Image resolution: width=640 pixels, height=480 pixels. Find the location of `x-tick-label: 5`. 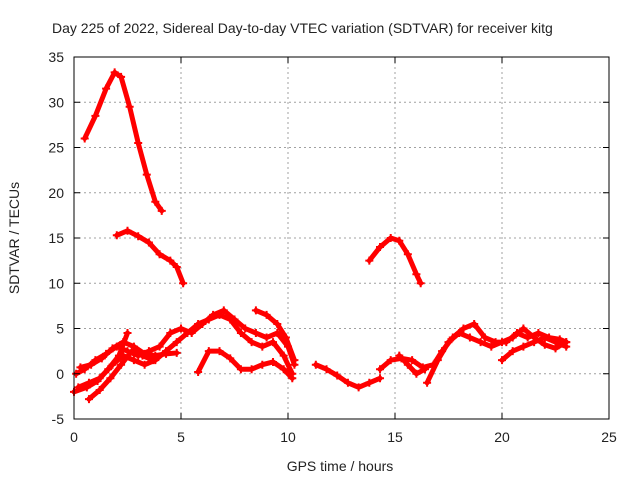

x-tick-label: 5 is located at coordinates (181, 437).